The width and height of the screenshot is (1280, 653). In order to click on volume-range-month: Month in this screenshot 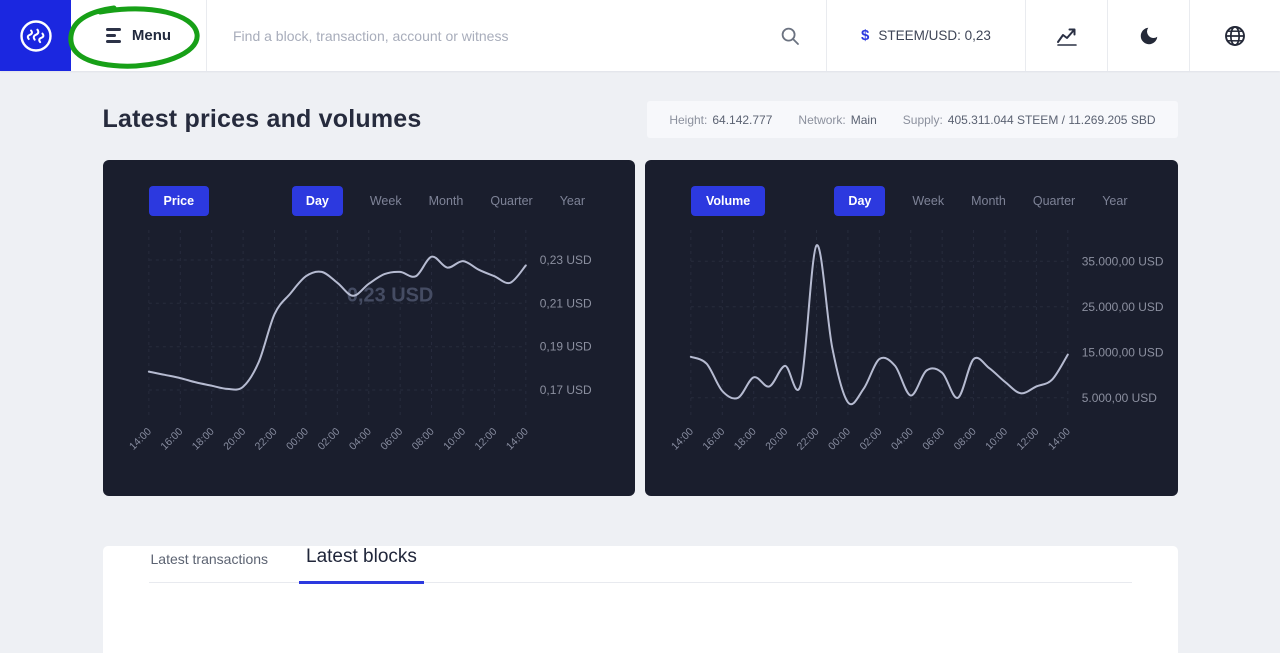, I will do `click(988, 201)`.